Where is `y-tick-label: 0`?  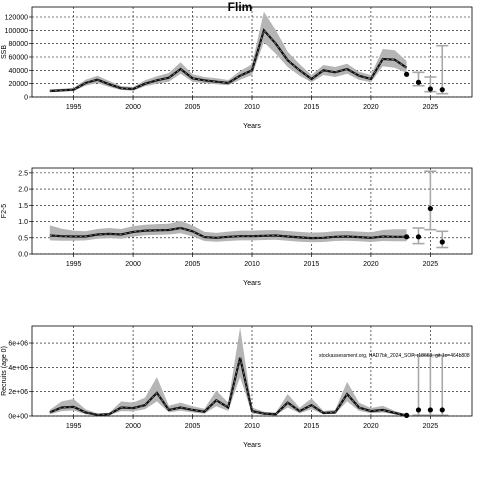 y-tick-label: 0 is located at coordinates (26, 98).